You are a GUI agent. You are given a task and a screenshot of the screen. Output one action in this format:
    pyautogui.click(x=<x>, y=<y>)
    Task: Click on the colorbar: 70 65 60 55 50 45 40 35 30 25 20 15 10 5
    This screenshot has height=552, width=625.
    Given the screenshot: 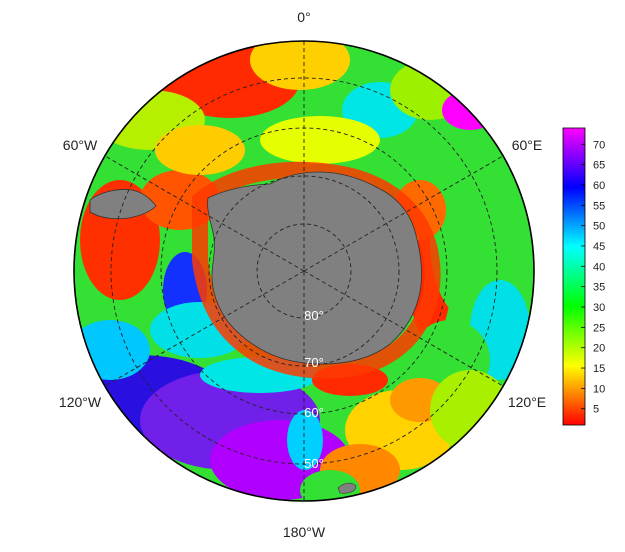 What is the action you would take?
    pyautogui.click(x=583, y=276)
    